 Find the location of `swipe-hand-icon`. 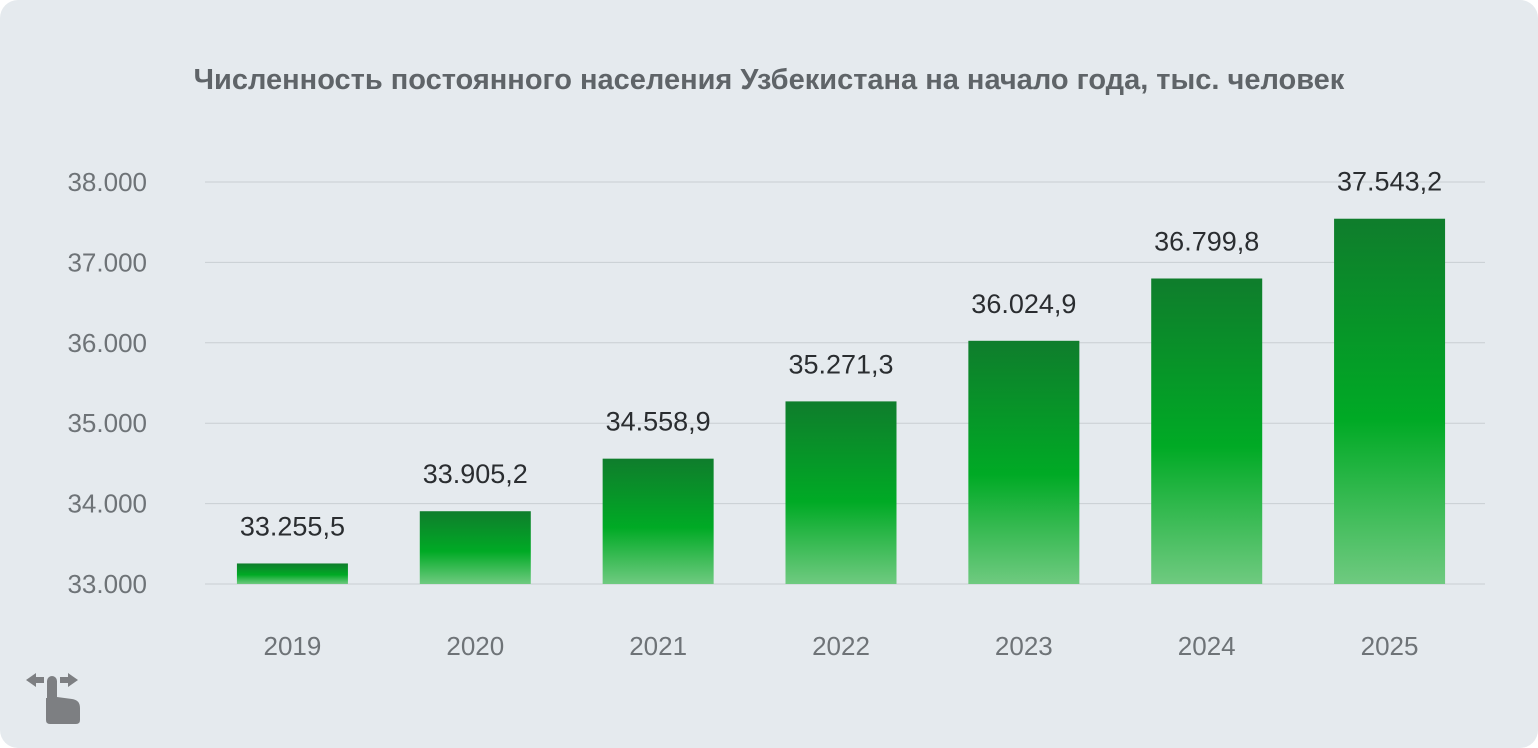

swipe-hand-icon is located at coordinates (53, 698).